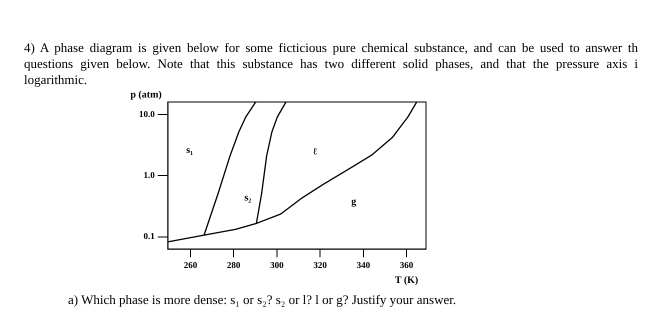  I want to click on chart-title: 4) A phase diagram is given below for some ficticious pure chemical substance, and can be used to answer th questions given below. Note that this substance has two different solid phases, and that the pressure axis i logarithmic., so click(330, 63).